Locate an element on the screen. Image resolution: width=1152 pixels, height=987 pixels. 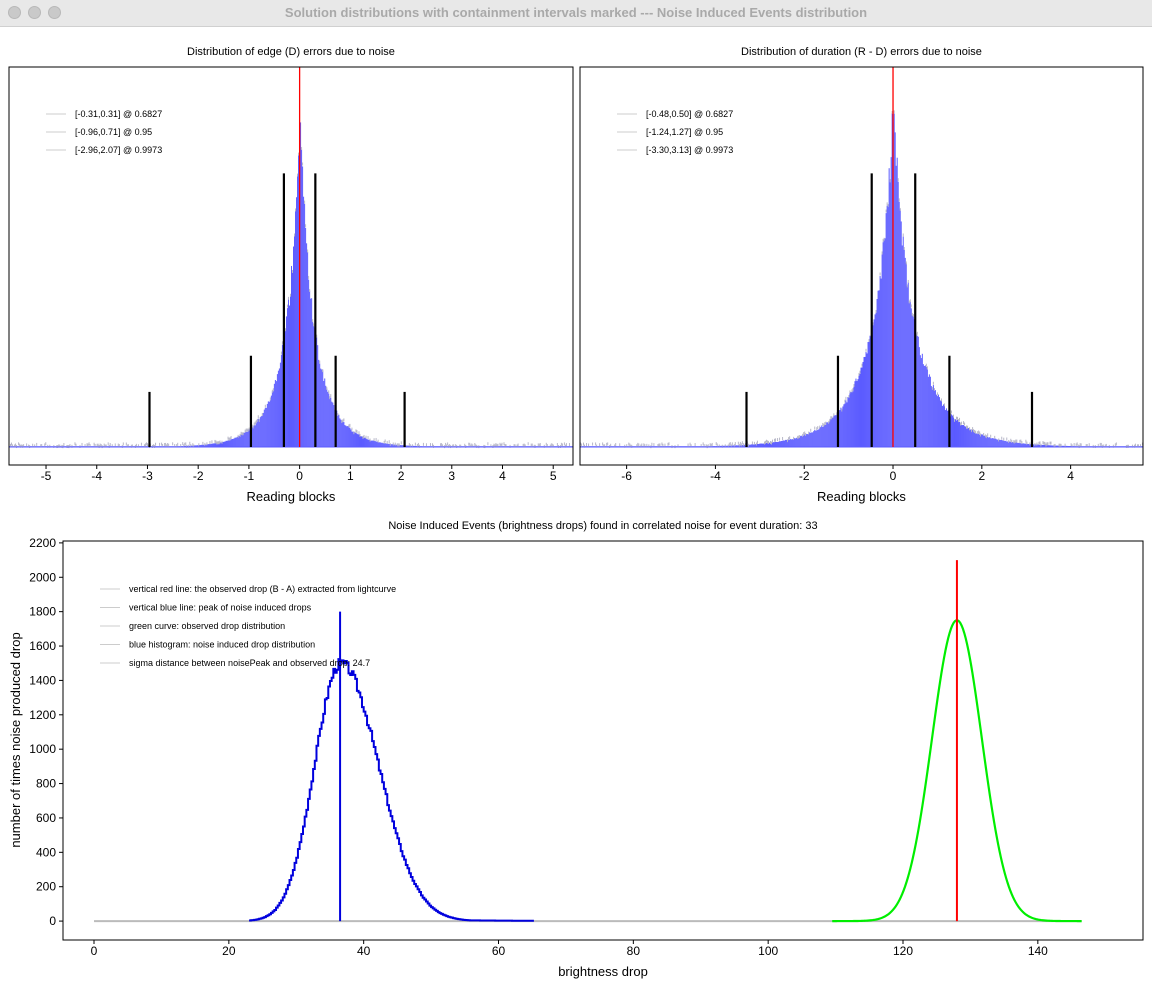
zoom-window-button is located at coordinates (54, 12).